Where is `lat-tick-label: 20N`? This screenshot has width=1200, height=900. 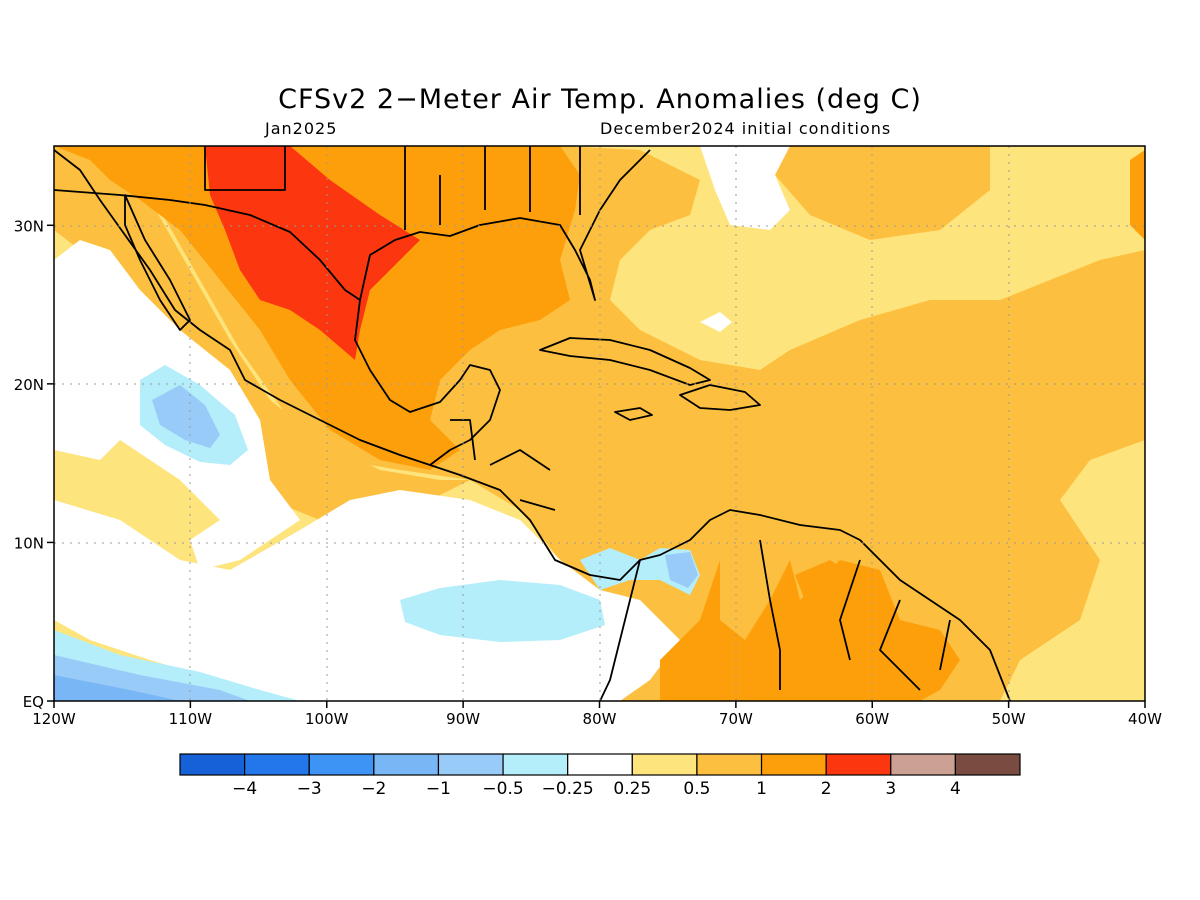 lat-tick-label: 20N is located at coordinates (29, 385).